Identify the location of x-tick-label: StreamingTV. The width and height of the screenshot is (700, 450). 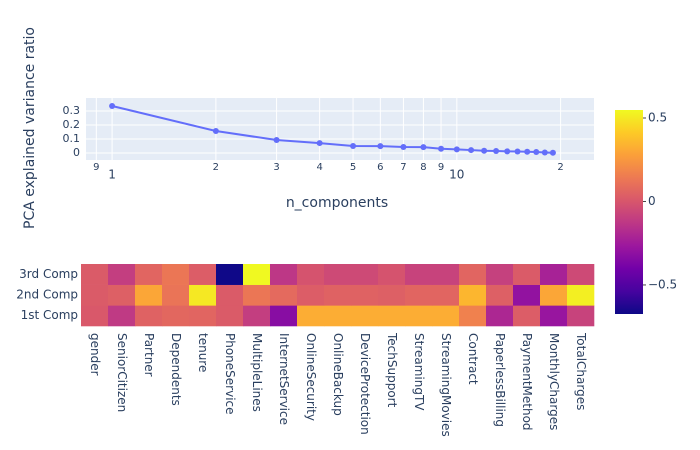
(419, 372).